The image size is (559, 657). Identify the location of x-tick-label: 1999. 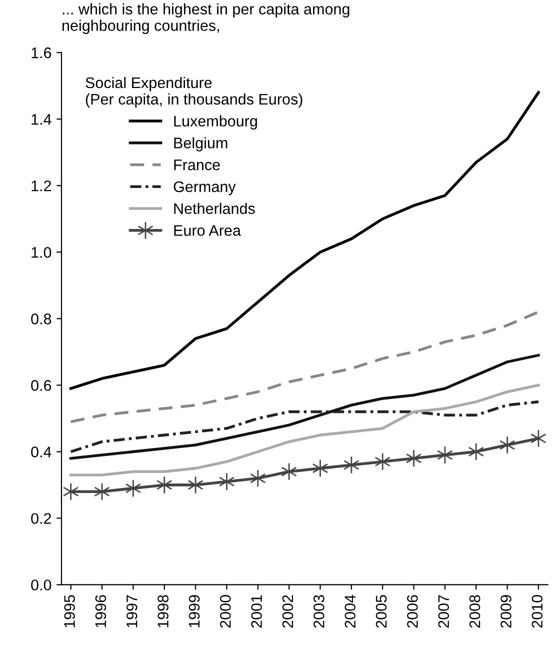
(194, 611).